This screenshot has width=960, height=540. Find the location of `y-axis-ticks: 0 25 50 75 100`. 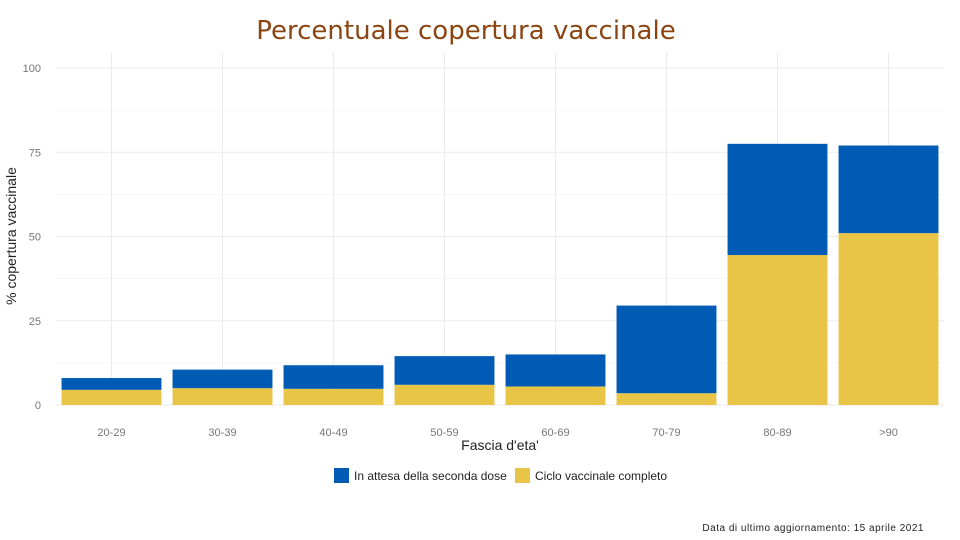

y-axis-ticks: 0 25 50 75 100 is located at coordinates (32, 237).